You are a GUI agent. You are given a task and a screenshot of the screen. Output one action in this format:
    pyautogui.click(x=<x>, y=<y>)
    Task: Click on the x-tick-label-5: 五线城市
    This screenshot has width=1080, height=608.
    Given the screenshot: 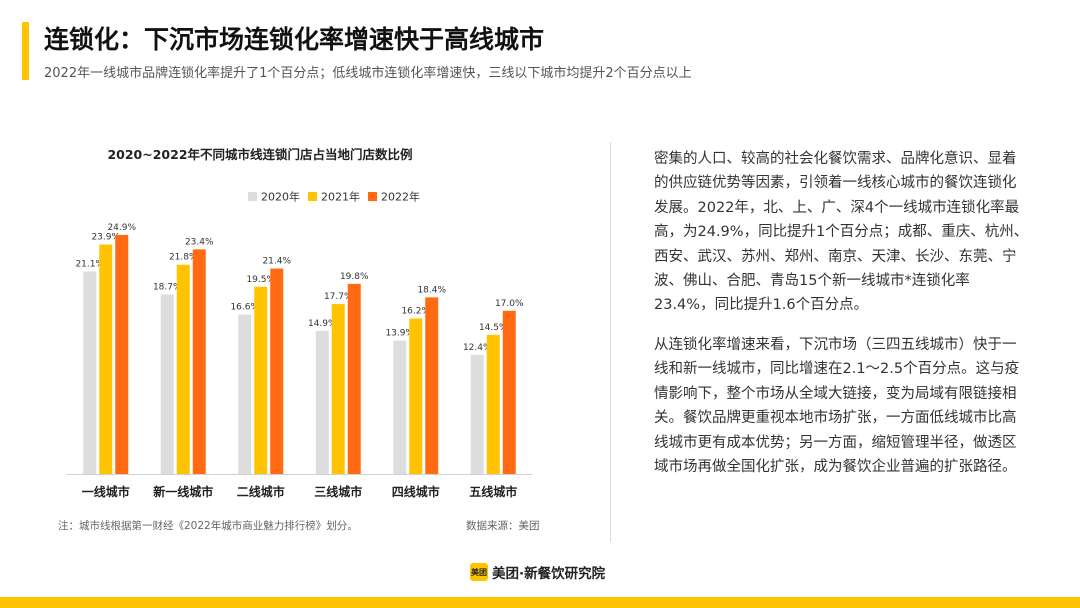 What is the action you would take?
    pyautogui.click(x=493, y=491)
    